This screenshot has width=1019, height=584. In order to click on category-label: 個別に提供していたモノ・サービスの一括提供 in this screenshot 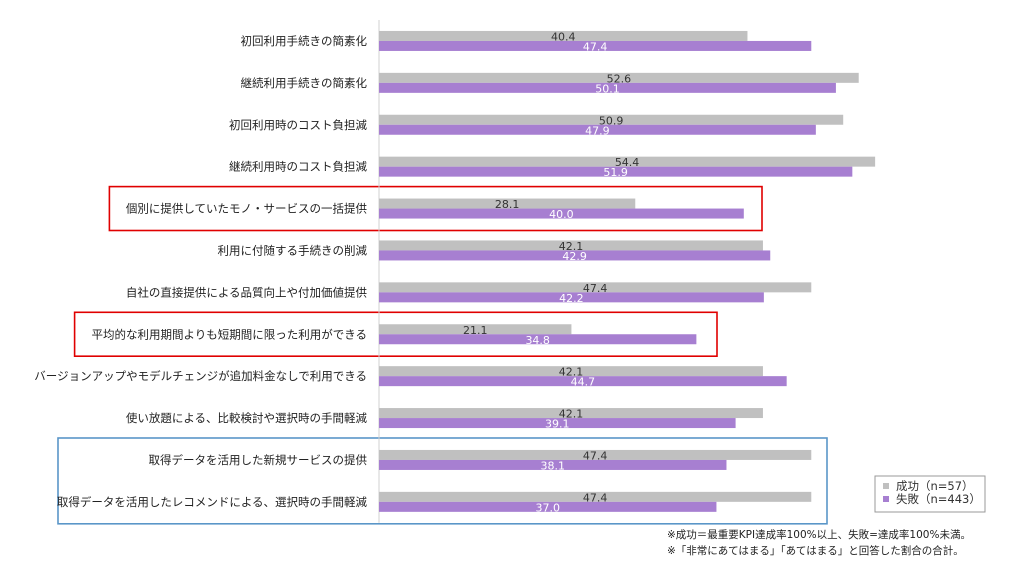, I will do `click(247, 209)`.